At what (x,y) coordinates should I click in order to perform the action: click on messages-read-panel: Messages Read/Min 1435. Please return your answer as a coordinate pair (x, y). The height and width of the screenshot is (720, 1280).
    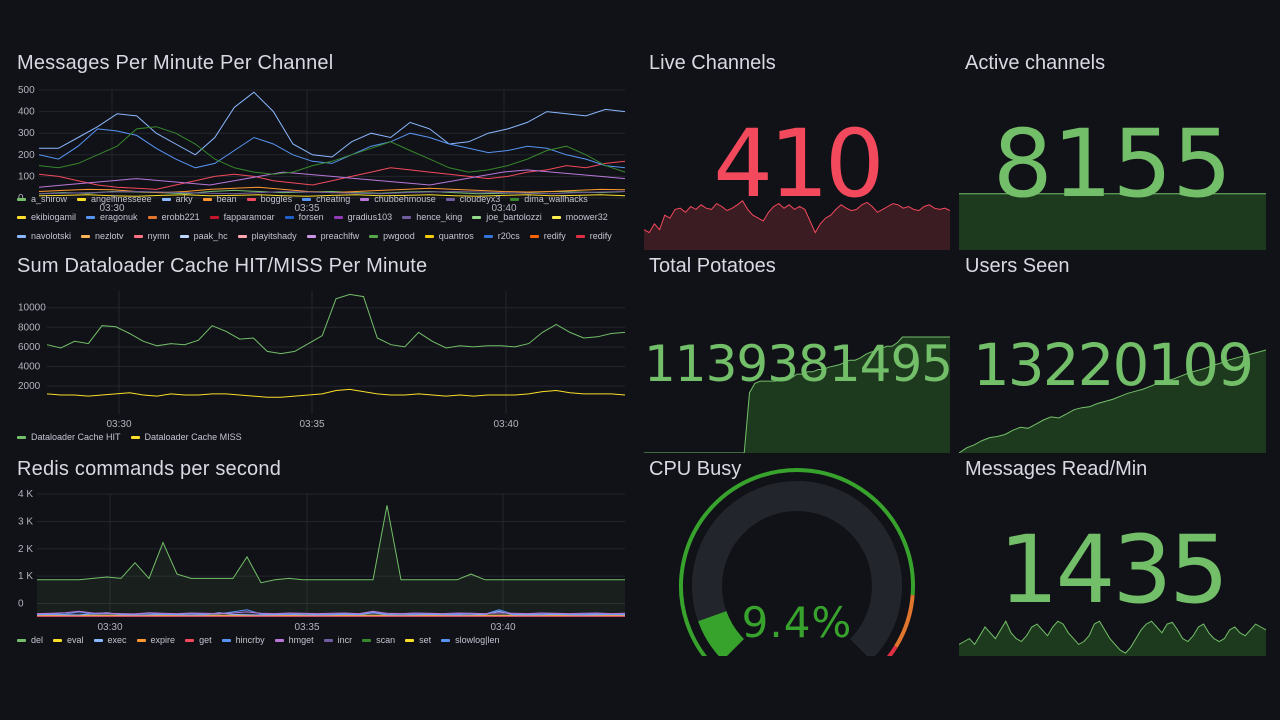
    Looking at the image, I should click on (1112, 557).